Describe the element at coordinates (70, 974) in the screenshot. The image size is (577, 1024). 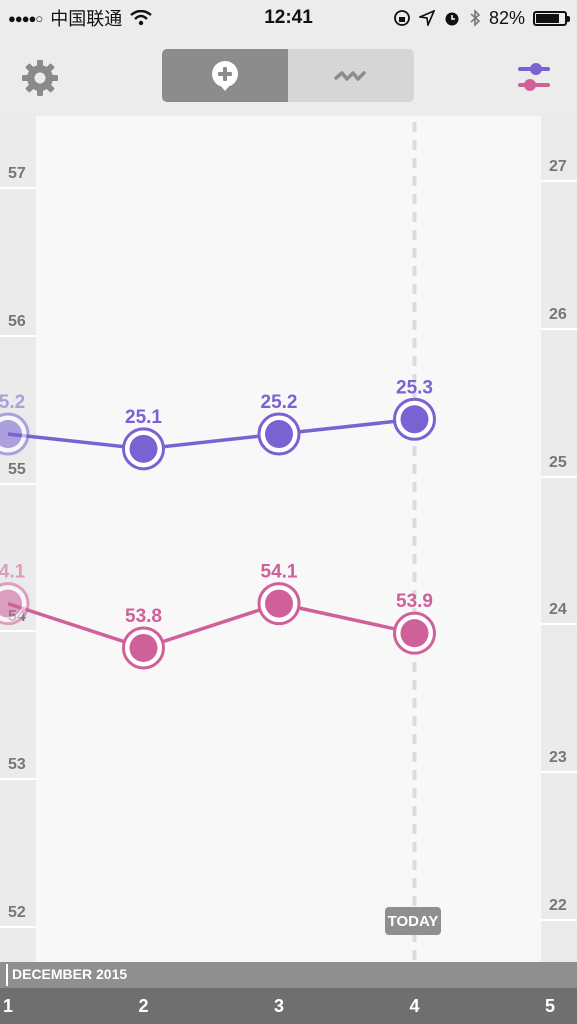
I see `month-label: DECEMBER 2015` at that location.